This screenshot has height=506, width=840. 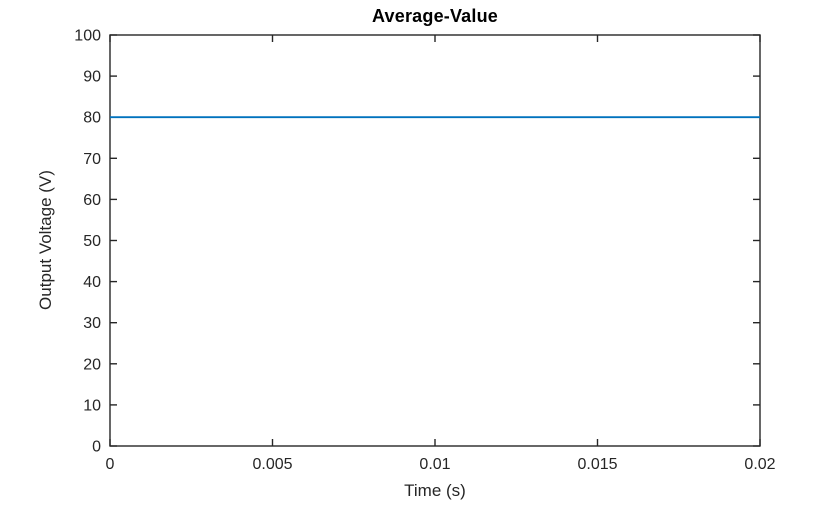 What do you see at coordinates (110, 464) in the screenshot?
I see `x-tick-label: 0` at bounding box center [110, 464].